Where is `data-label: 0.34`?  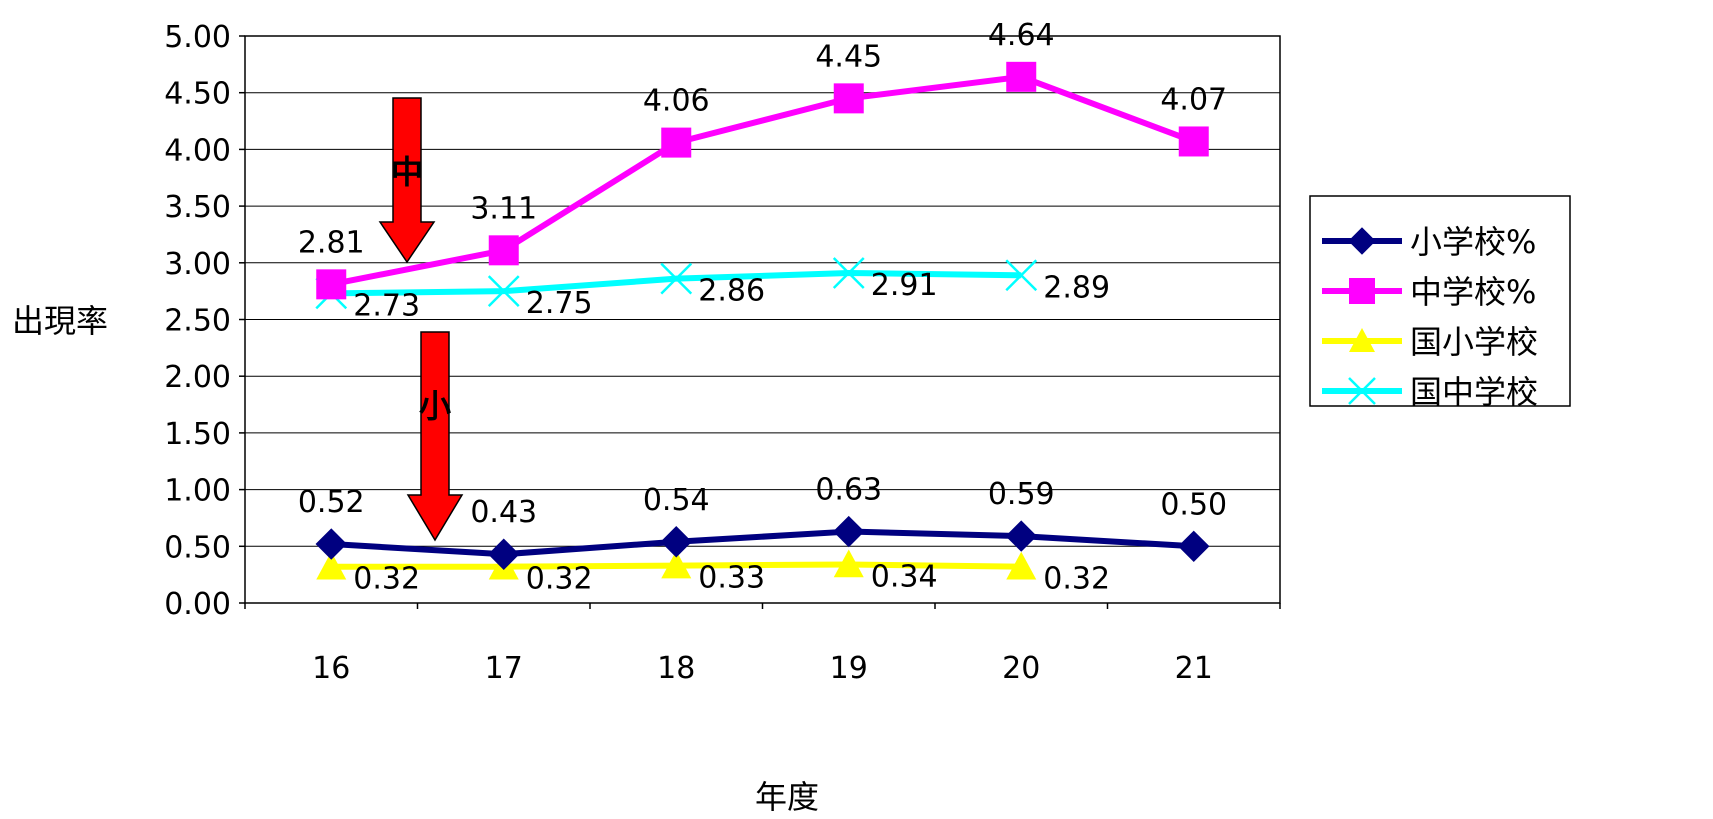 data-label: 0.34 is located at coordinates (904, 576).